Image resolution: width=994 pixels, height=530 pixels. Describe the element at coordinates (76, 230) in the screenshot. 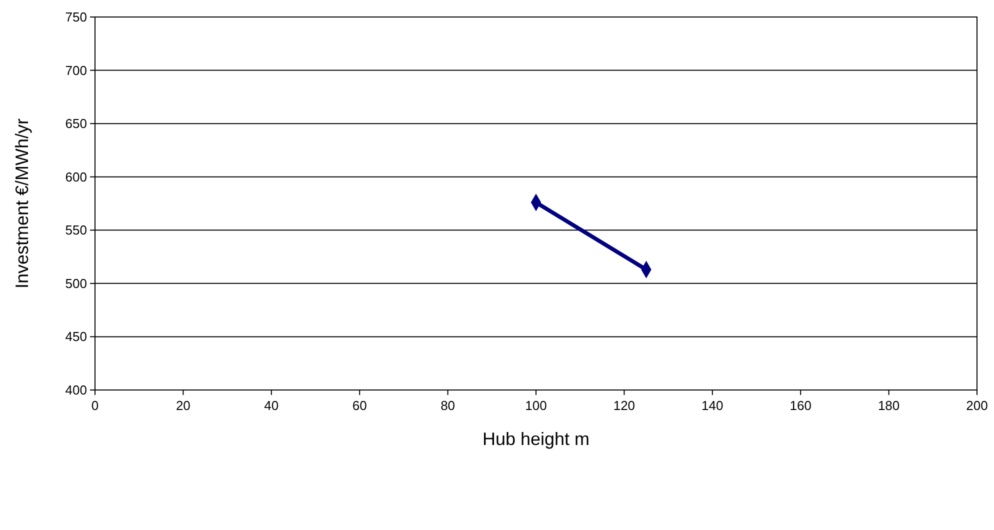

I see `y-tick-label: 550` at that location.